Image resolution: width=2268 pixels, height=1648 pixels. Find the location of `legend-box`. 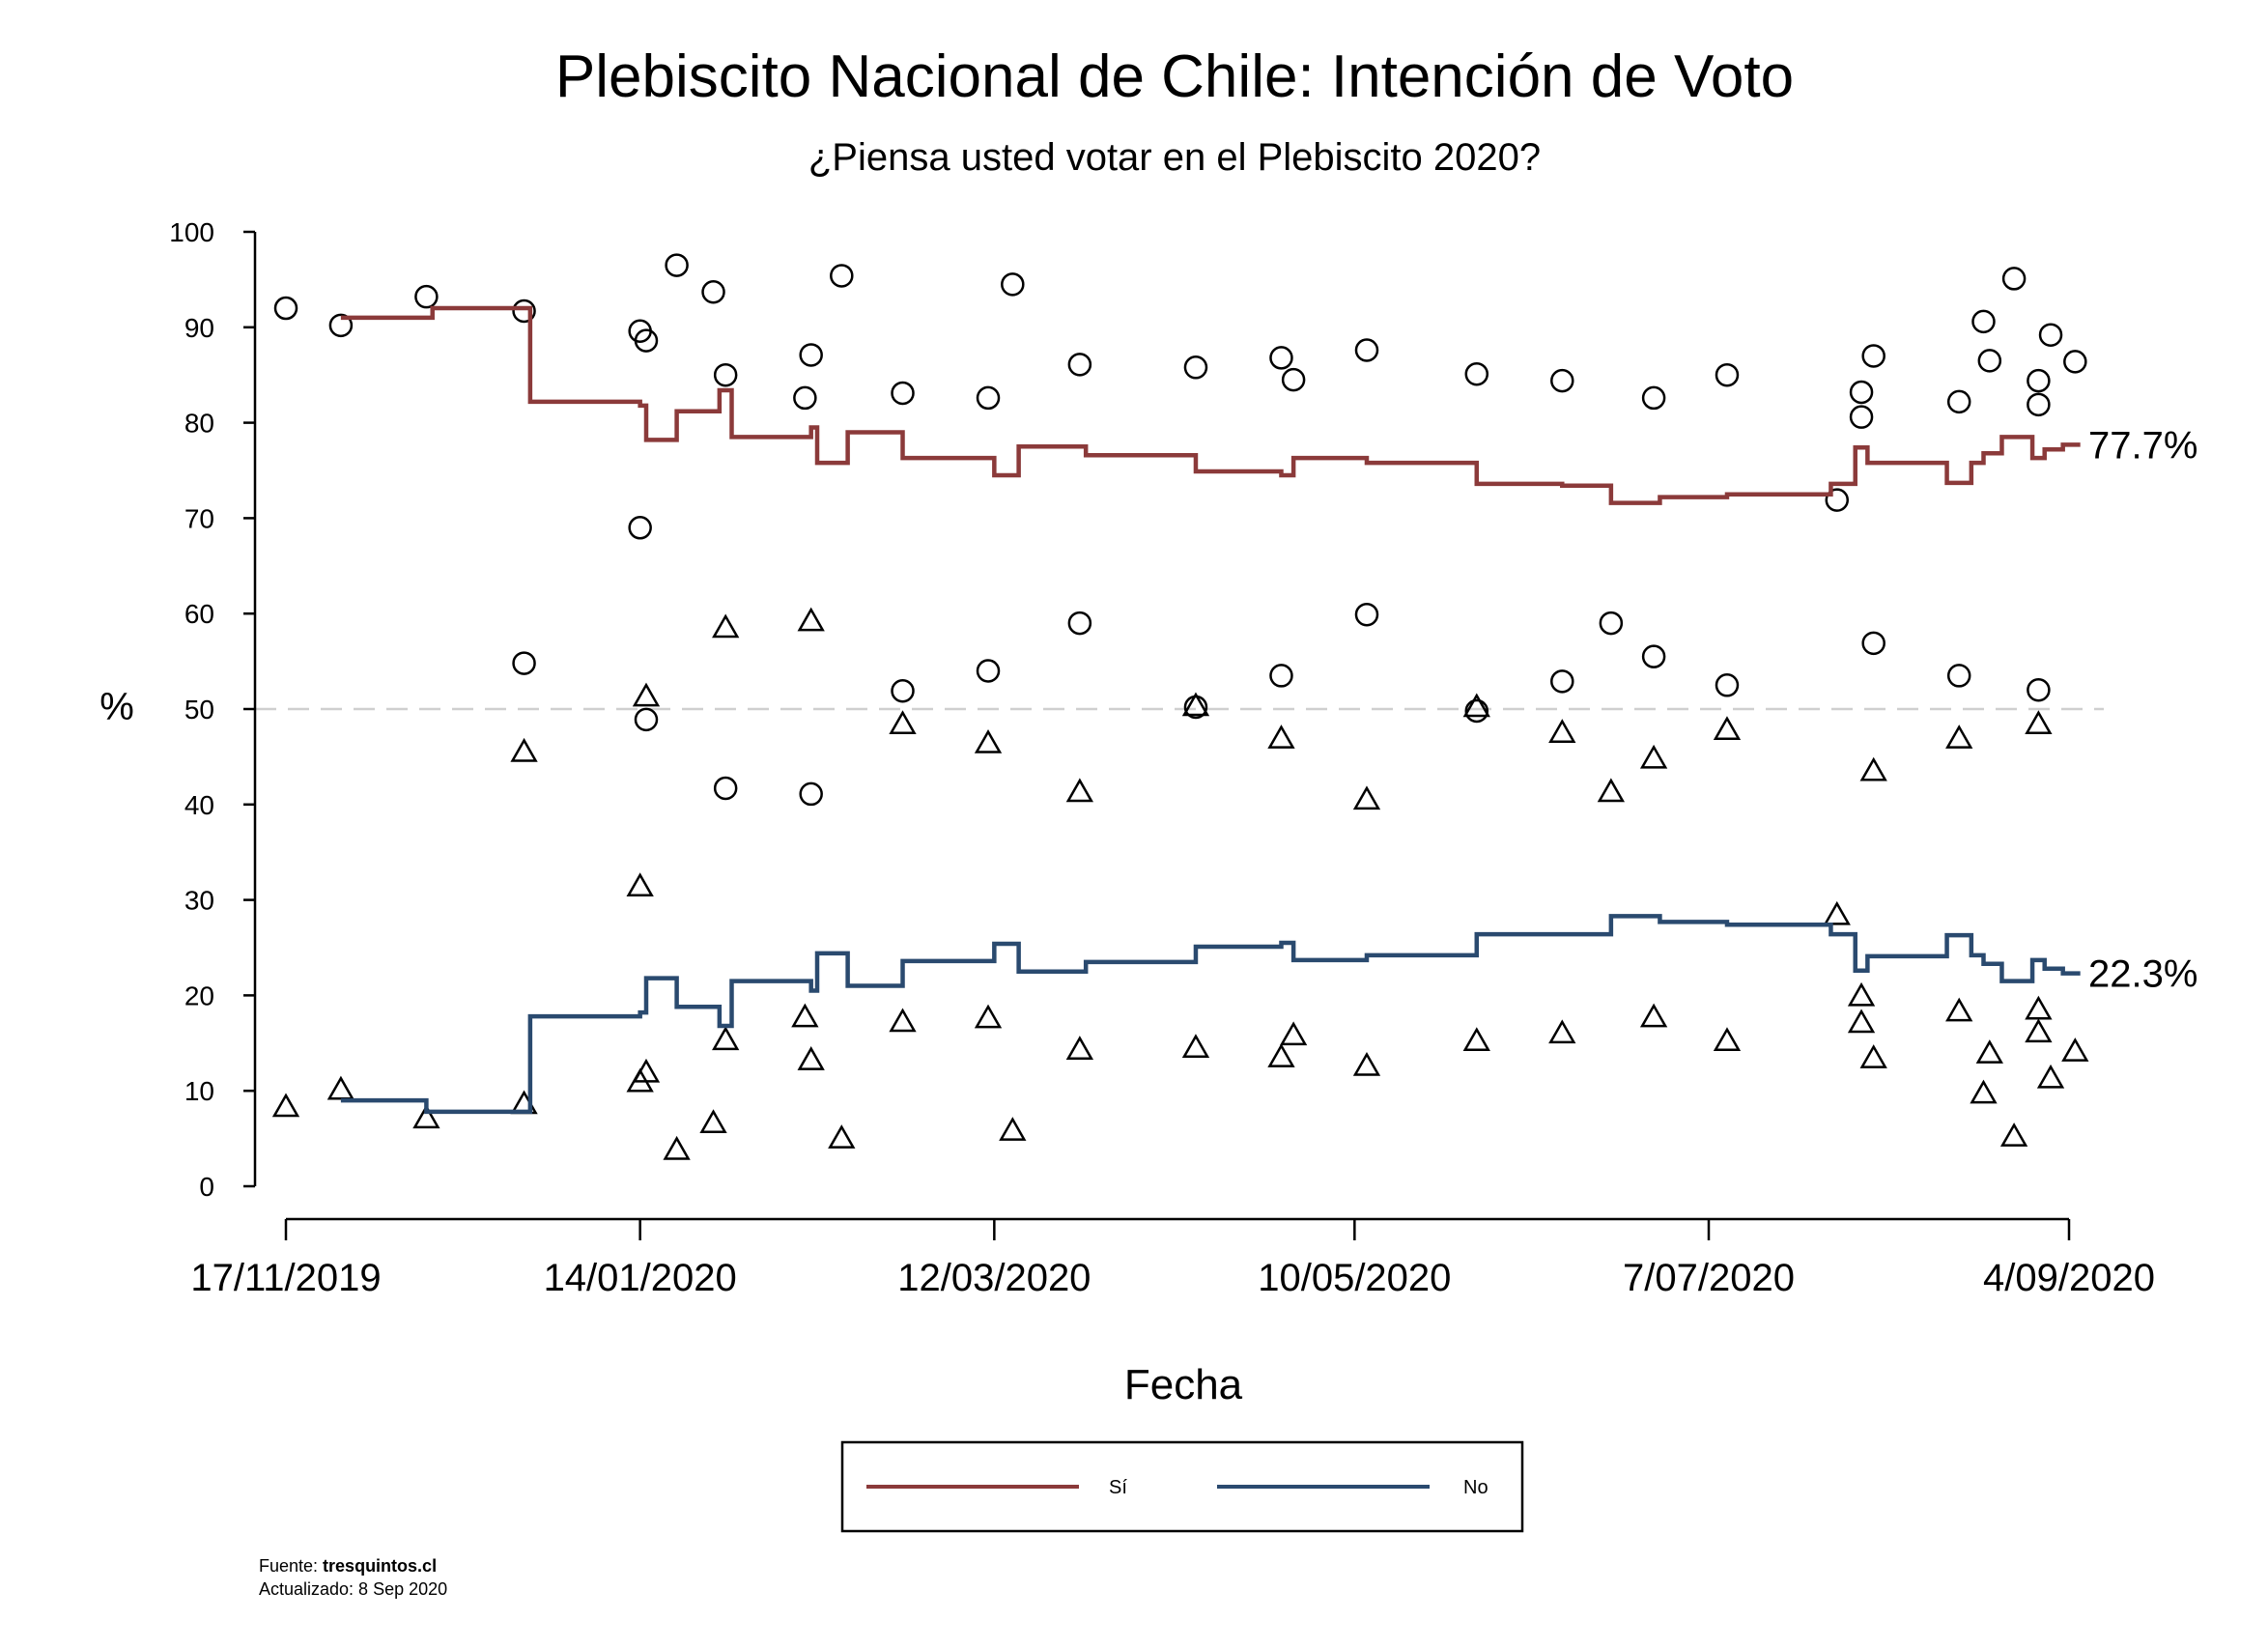

legend-box is located at coordinates (1182, 1486).